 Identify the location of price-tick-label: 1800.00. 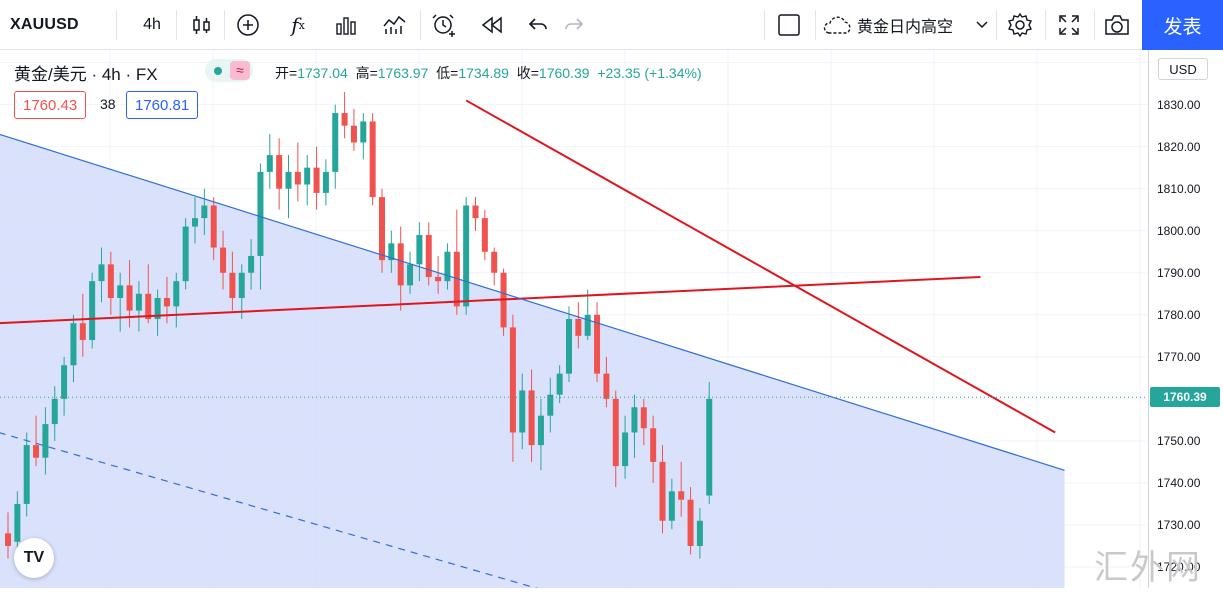
(1179, 230).